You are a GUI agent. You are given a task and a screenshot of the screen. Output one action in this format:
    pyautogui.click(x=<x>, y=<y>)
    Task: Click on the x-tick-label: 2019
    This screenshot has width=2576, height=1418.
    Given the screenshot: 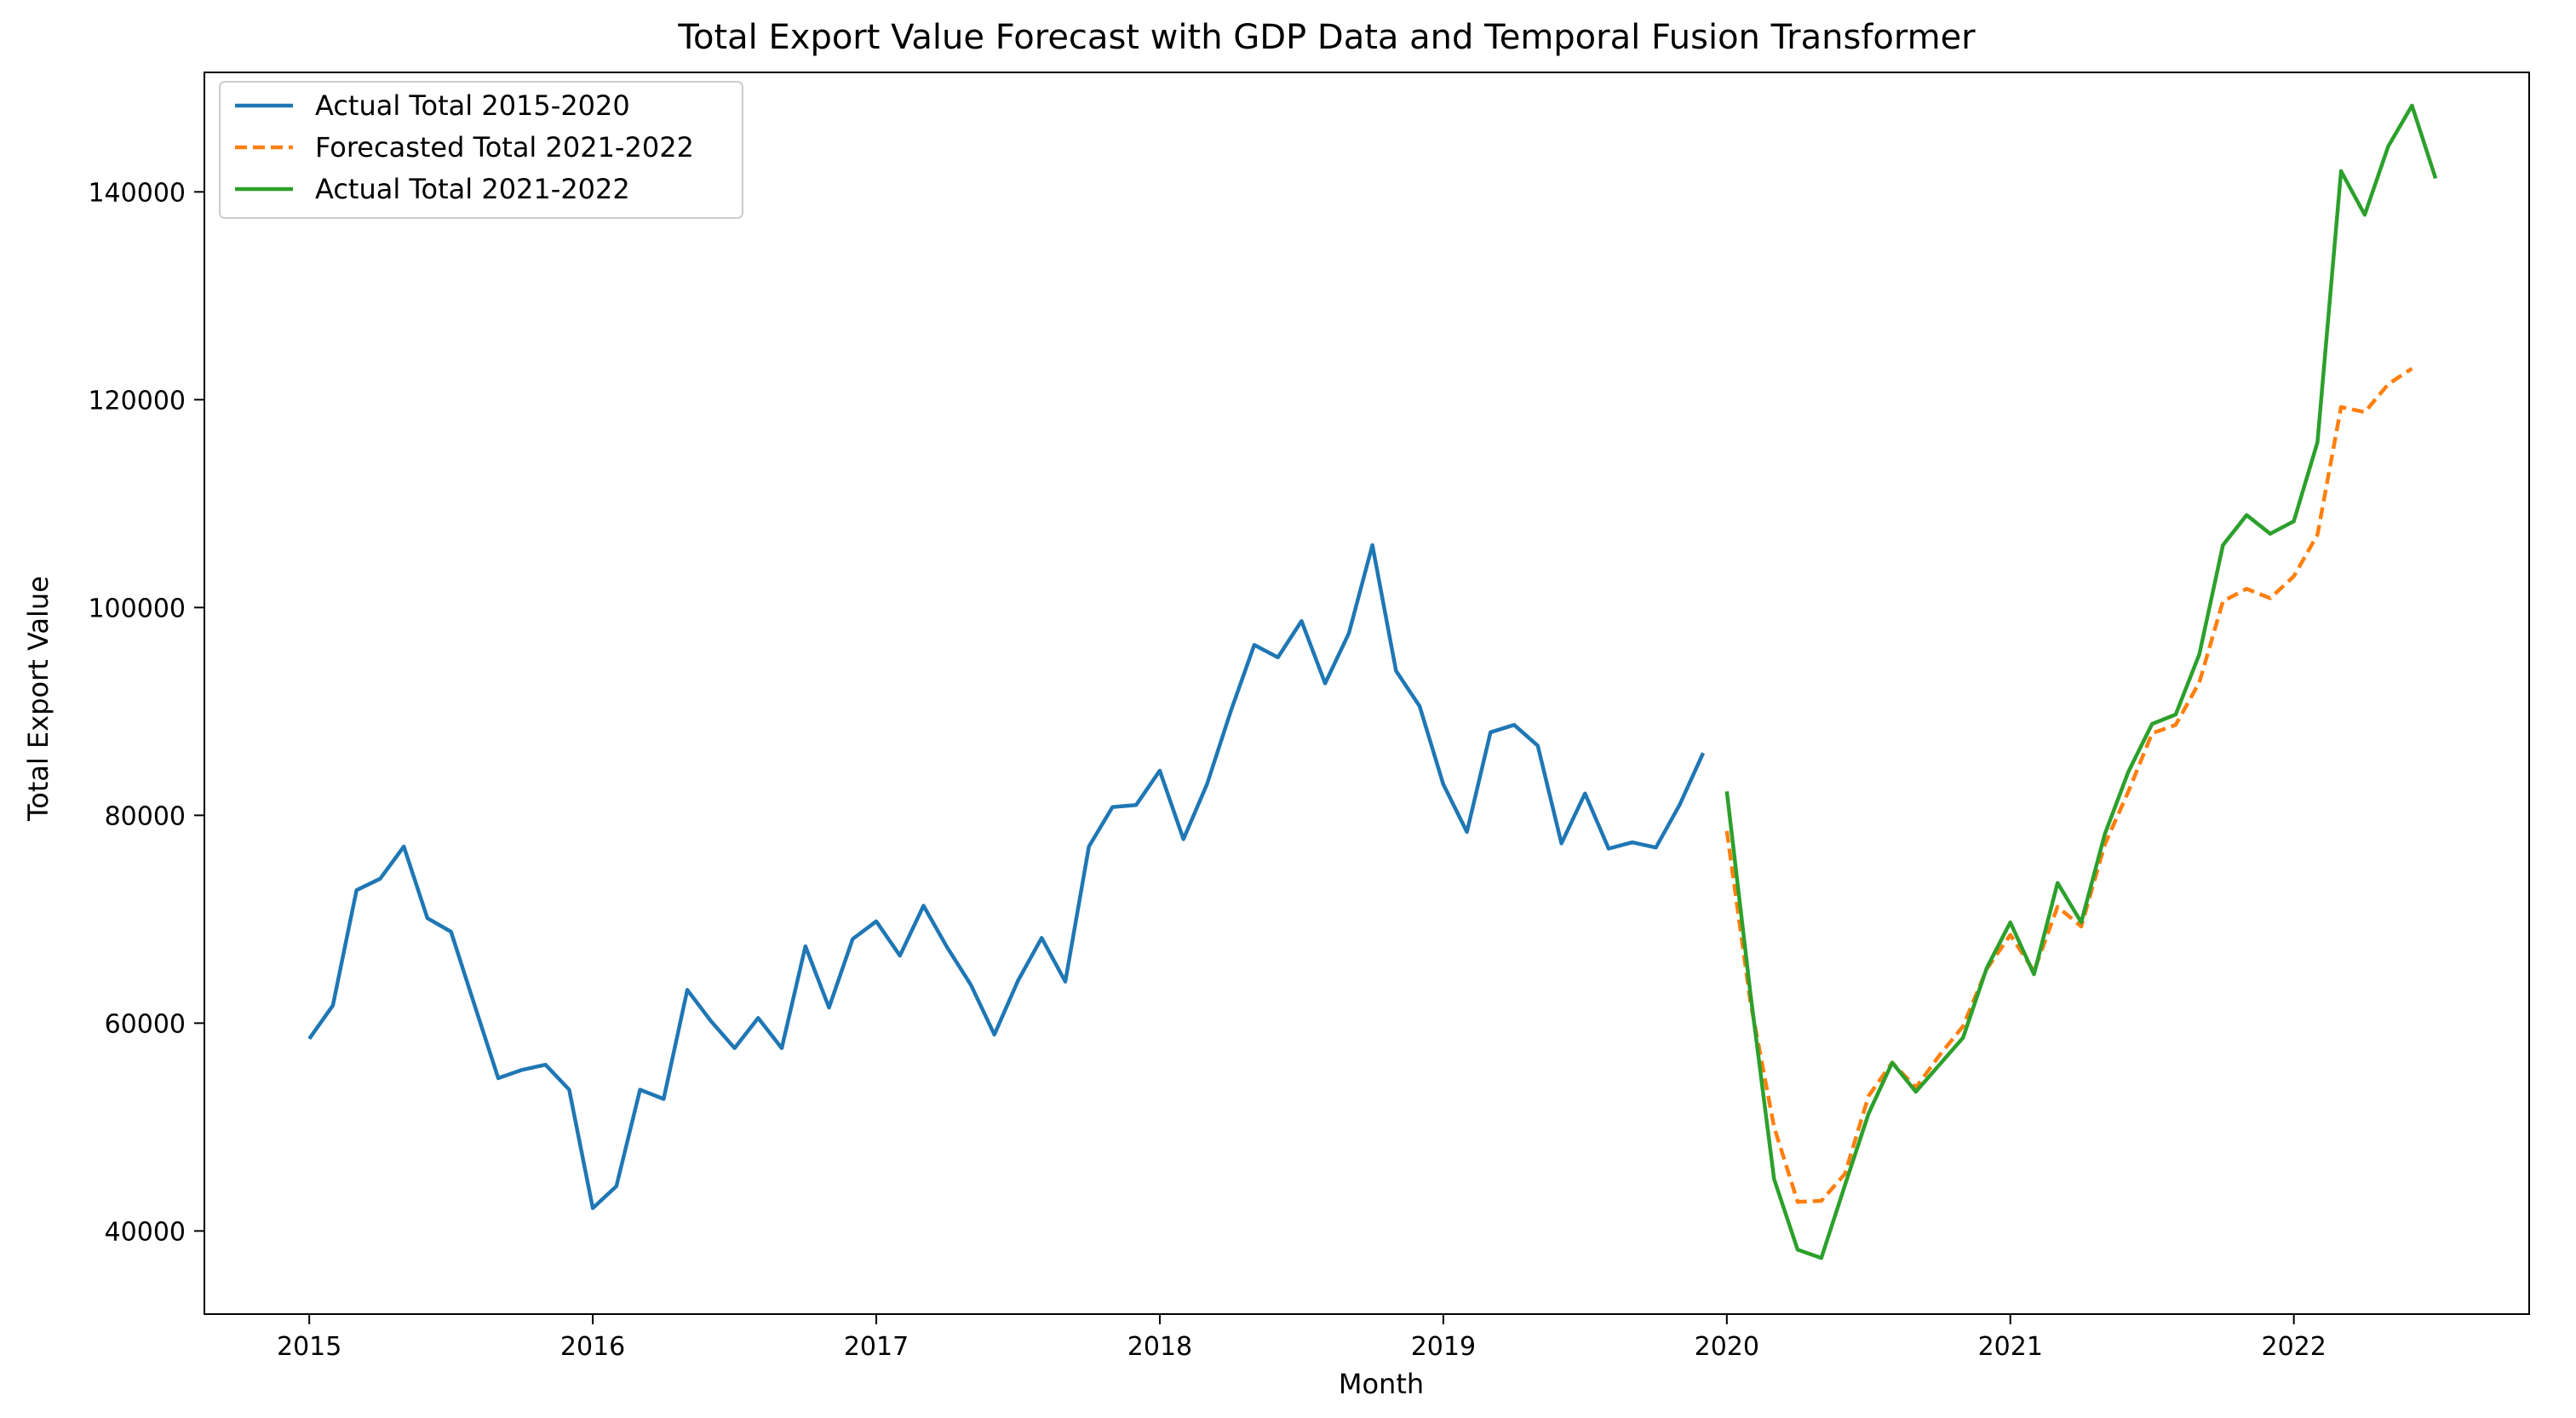 What is the action you would take?
    pyautogui.click(x=1443, y=1347)
    